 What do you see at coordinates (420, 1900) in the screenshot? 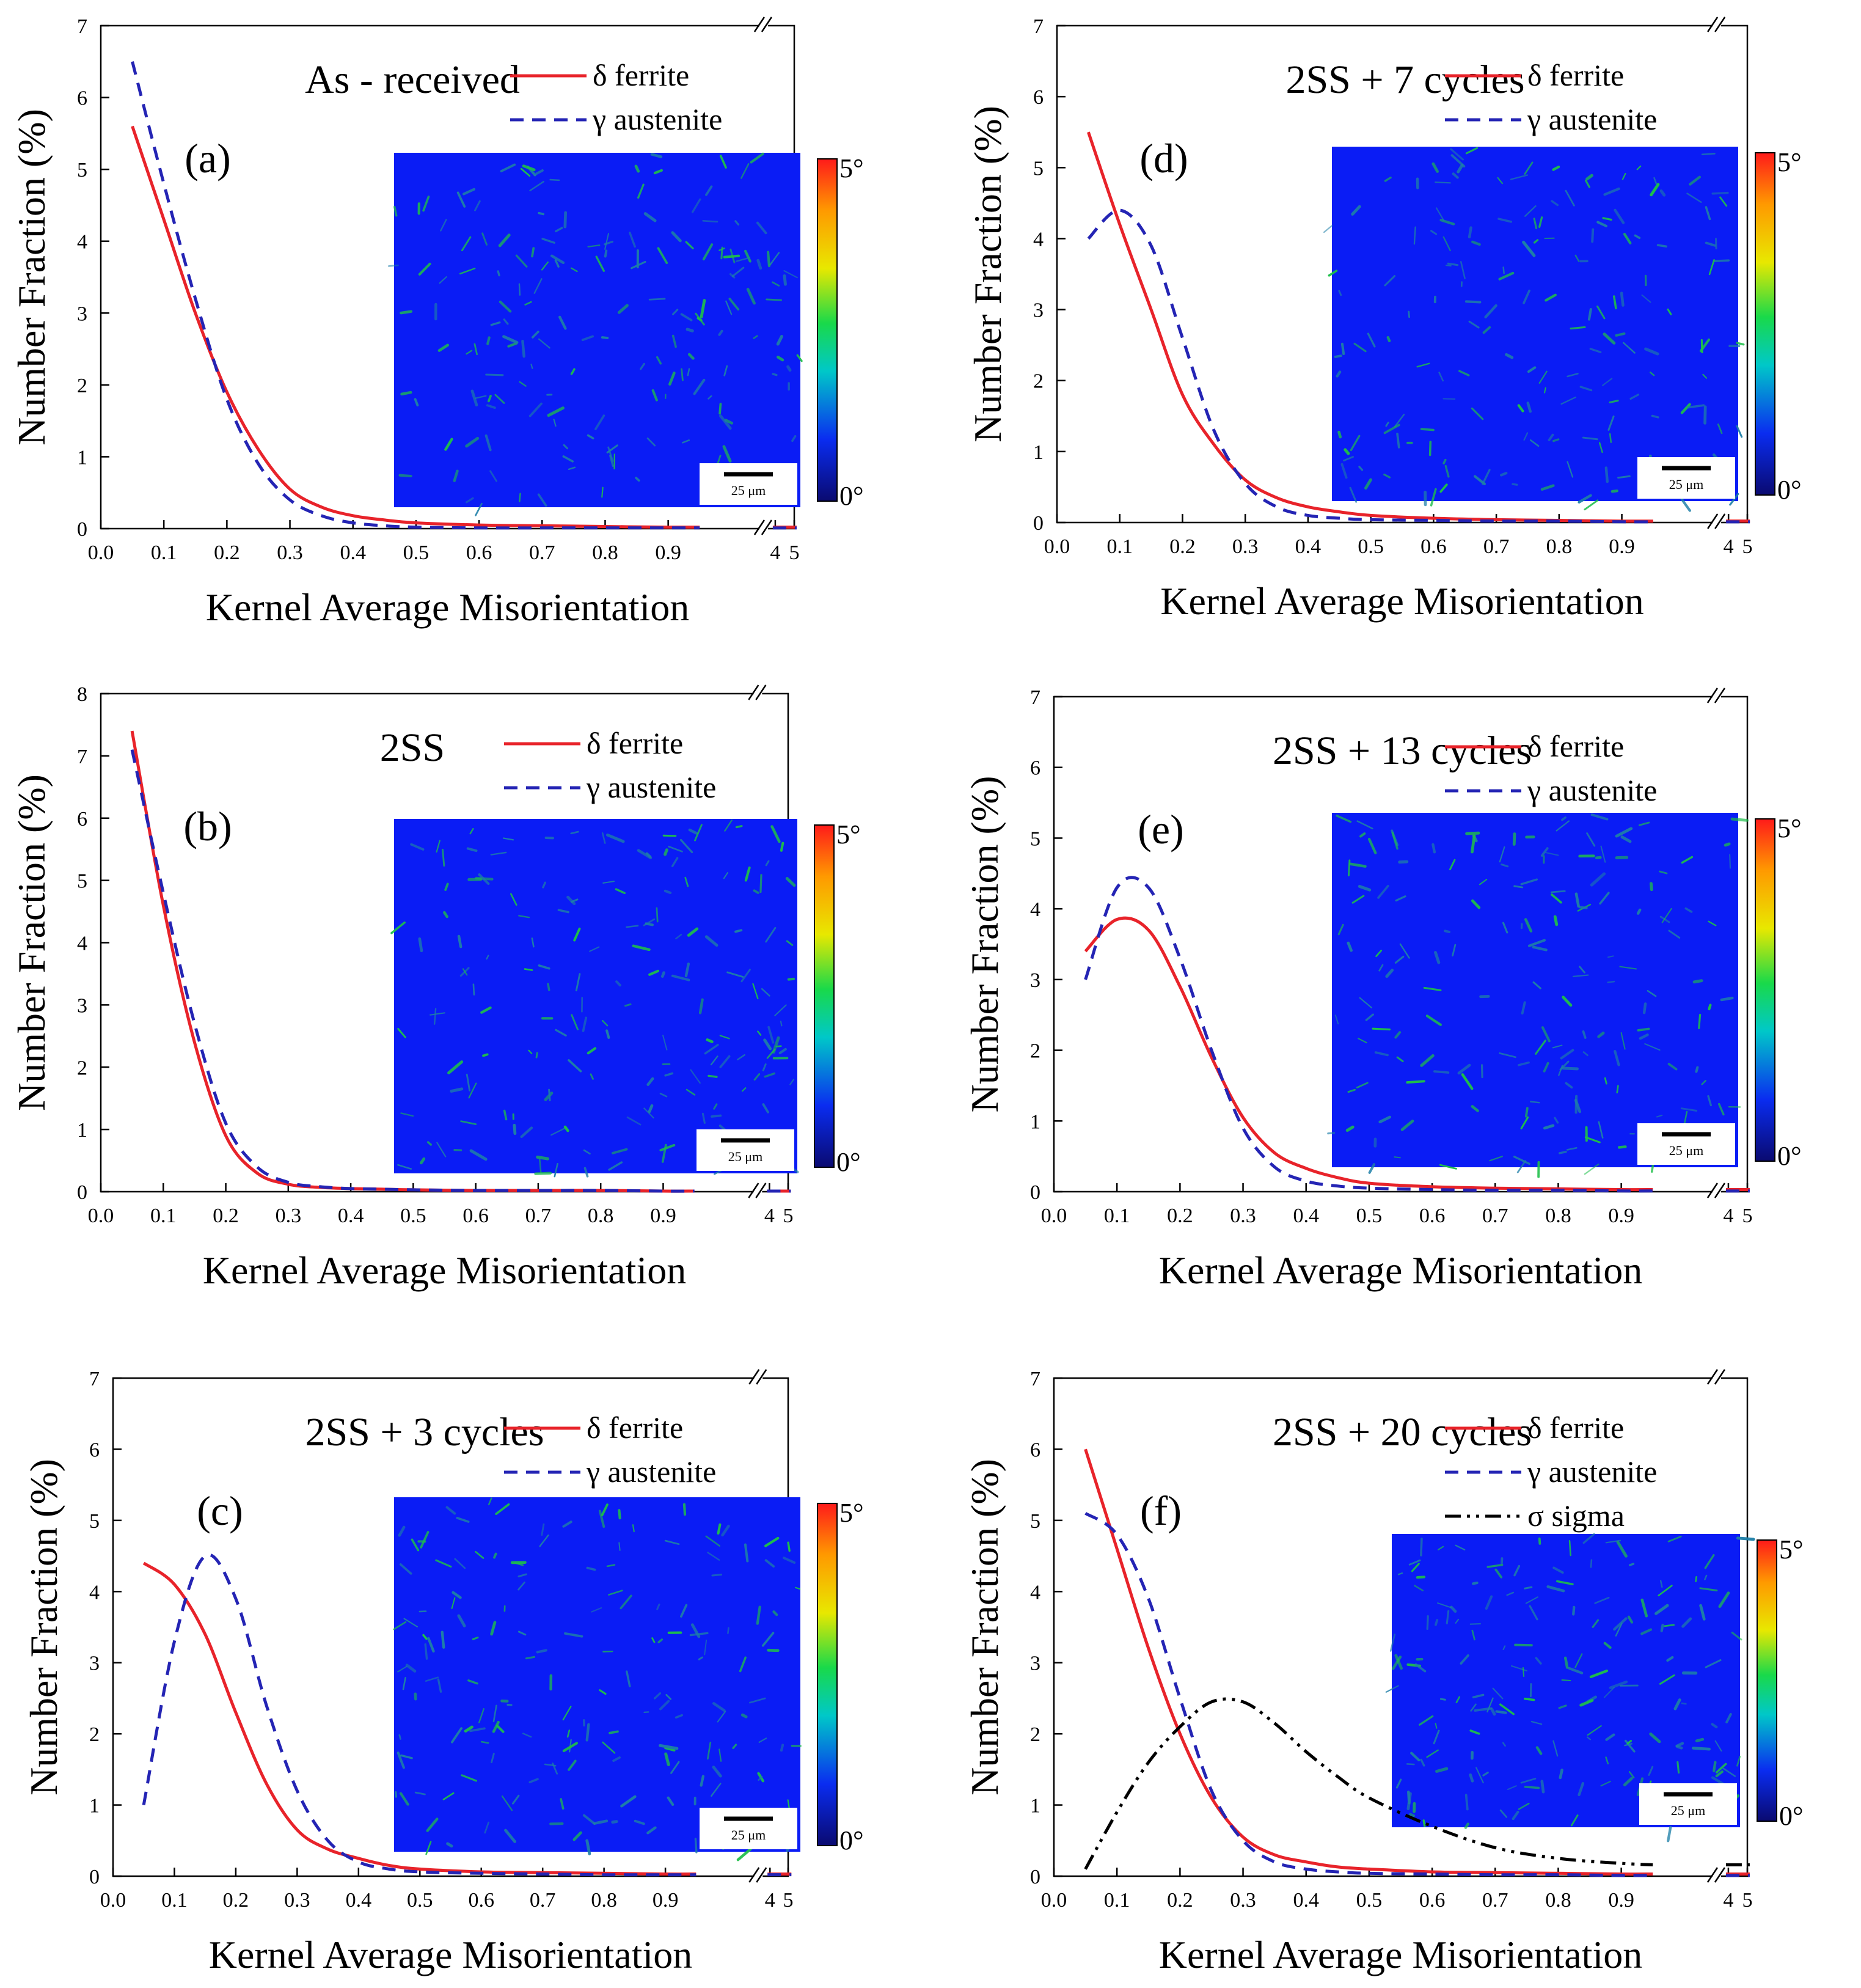
I see `x-tick-label: 0.5` at bounding box center [420, 1900].